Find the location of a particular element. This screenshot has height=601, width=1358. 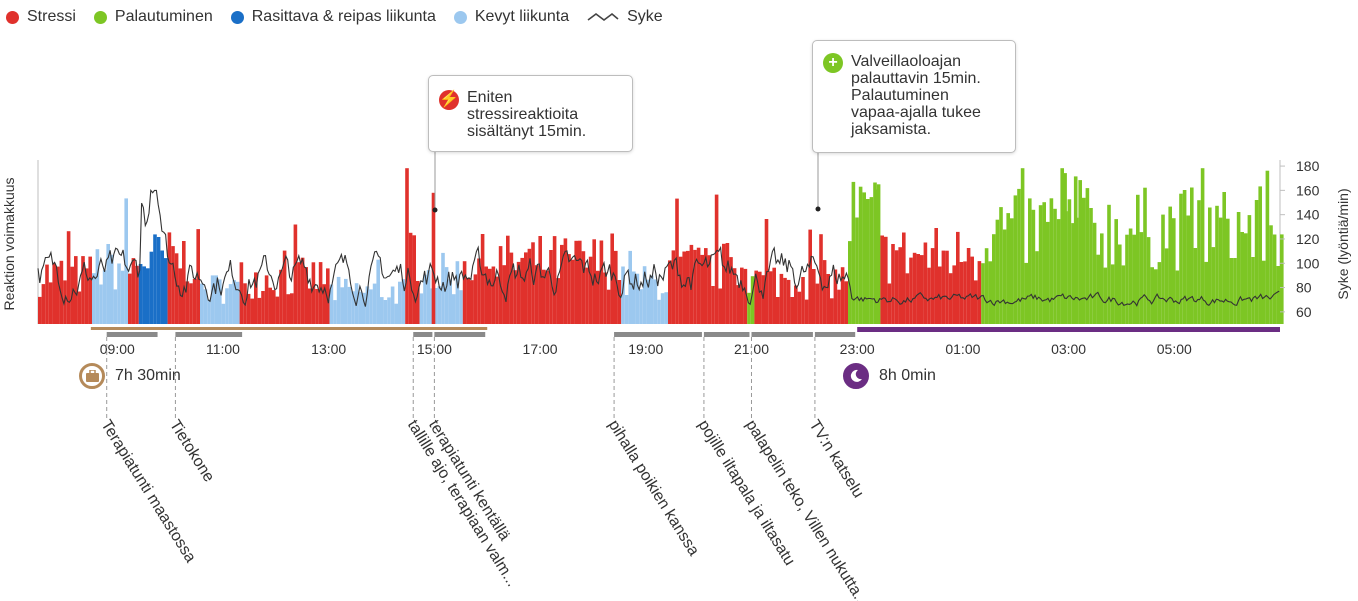

activity-label: Tietokone is located at coordinates (191, 451).